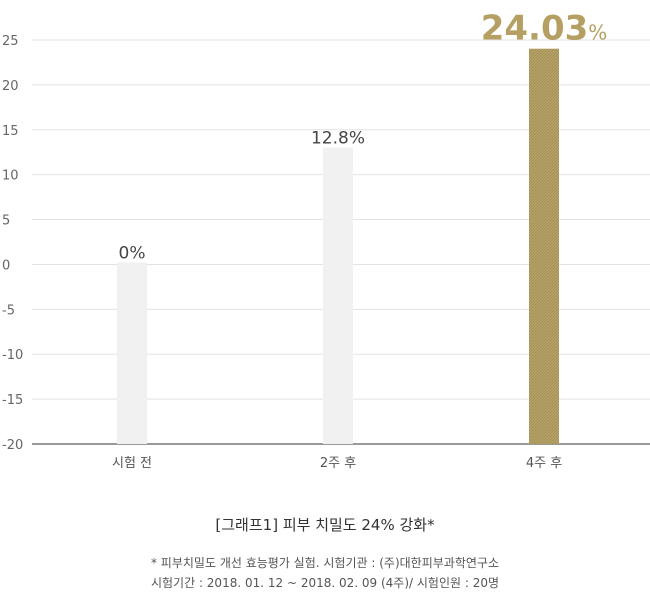 The height and width of the screenshot is (593, 650). Describe the element at coordinates (12, 243) in the screenshot. I see `y-tick-labels: 25 20 15 10 5 0 -5 -10 -15 -20` at that location.